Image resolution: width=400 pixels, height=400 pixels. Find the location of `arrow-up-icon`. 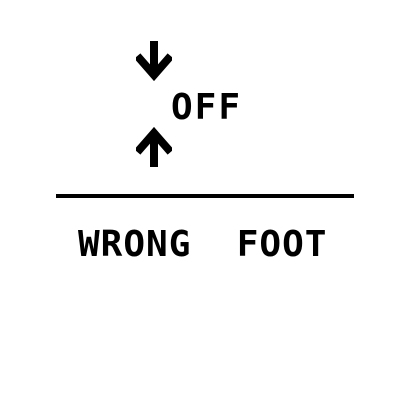

arrow-up-icon is located at coordinates (154, 146).